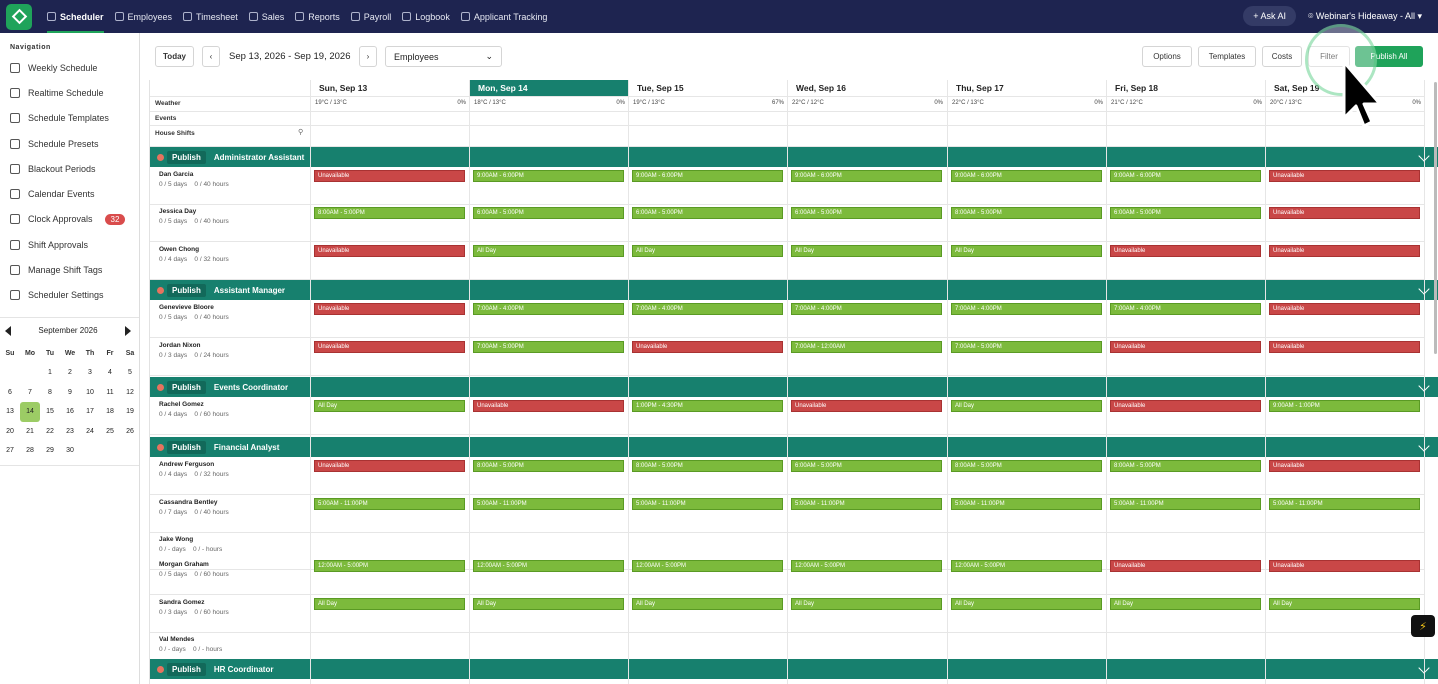 Image resolution: width=1438 pixels, height=684 pixels. I want to click on day-header: Thu, Sep 17, so click(1026, 88).